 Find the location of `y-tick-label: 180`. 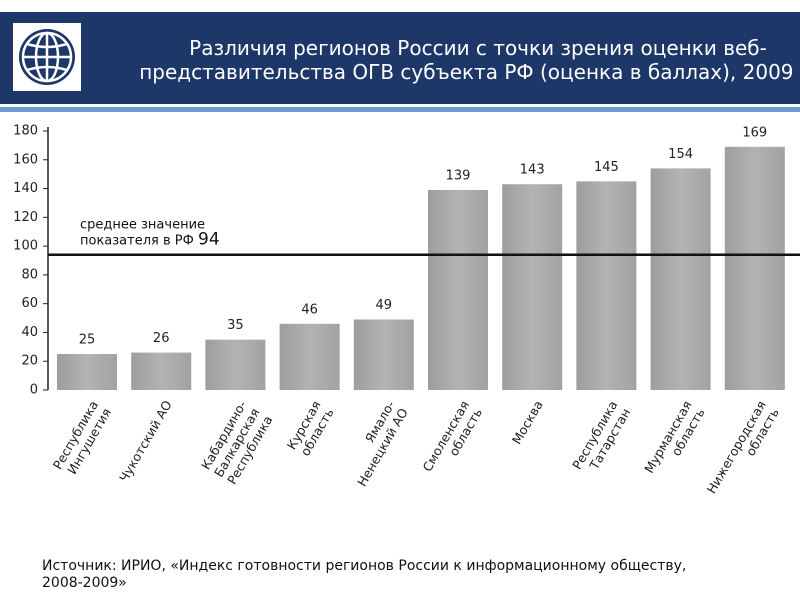

y-tick-label: 180 is located at coordinates (25, 131).